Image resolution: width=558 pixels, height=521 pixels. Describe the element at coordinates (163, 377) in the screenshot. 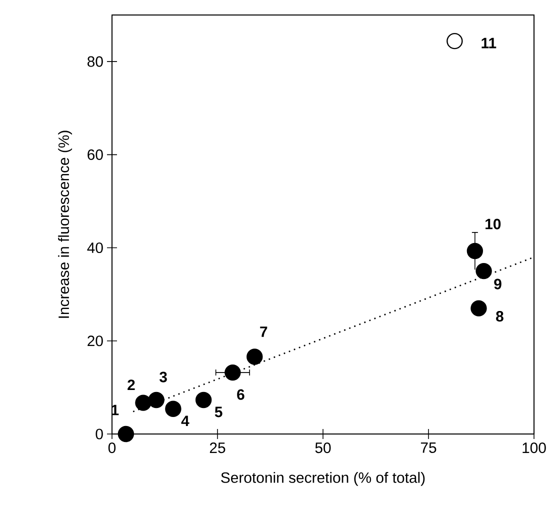

I see `annotation: 3` at that location.